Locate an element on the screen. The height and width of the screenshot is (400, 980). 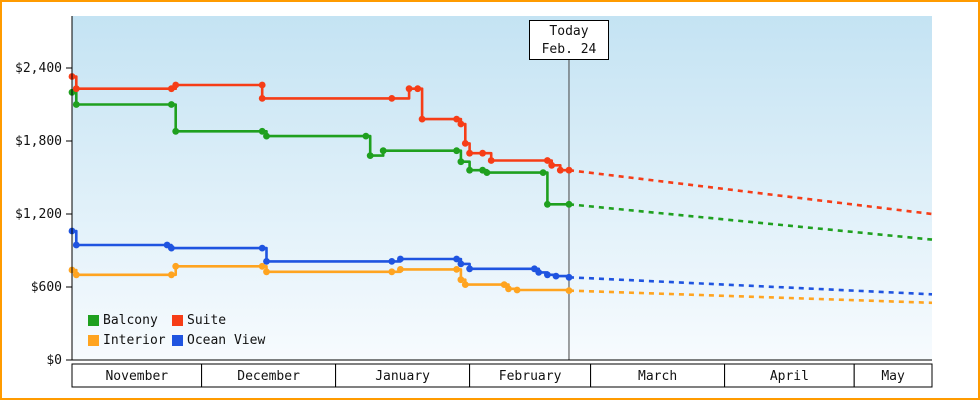
month-label: January is located at coordinates (402, 376).